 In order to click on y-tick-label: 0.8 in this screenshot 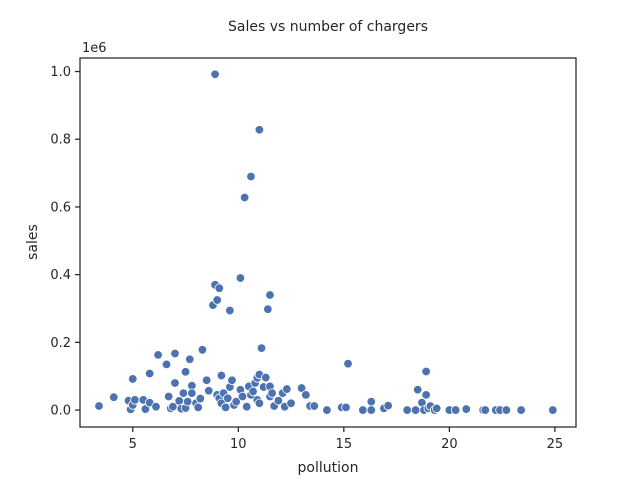, I will do `click(60, 140)`.